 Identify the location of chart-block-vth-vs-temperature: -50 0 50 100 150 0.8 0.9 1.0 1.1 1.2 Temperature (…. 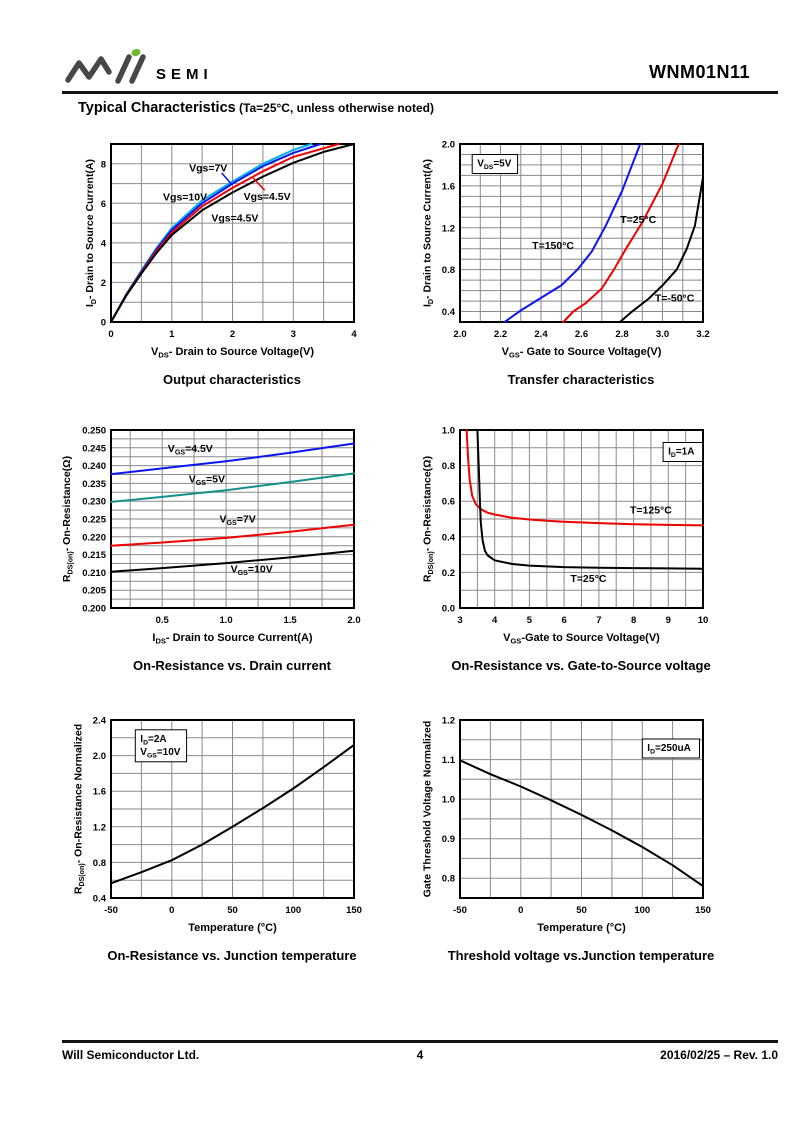
(554, 841).